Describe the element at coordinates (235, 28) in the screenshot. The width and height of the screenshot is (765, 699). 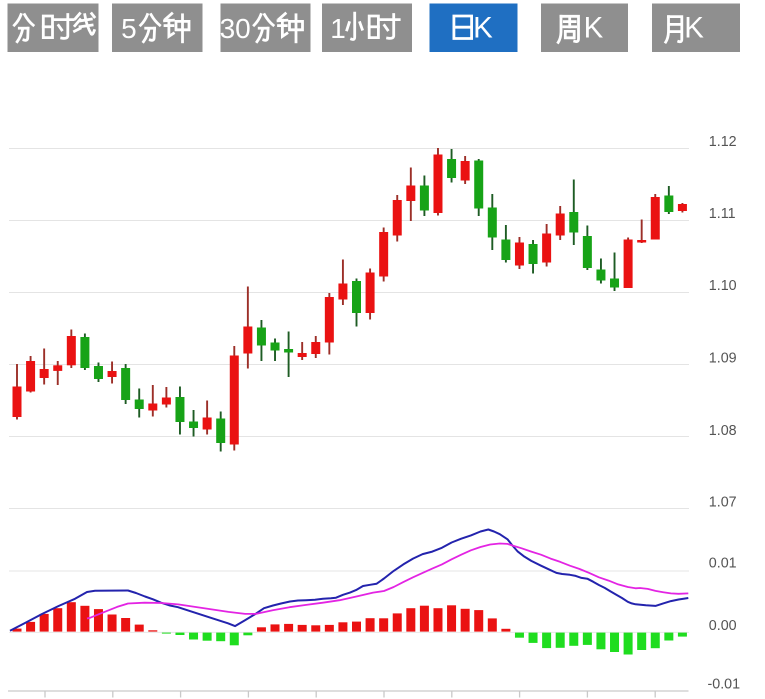
I see `svg-text: 30` at that location.